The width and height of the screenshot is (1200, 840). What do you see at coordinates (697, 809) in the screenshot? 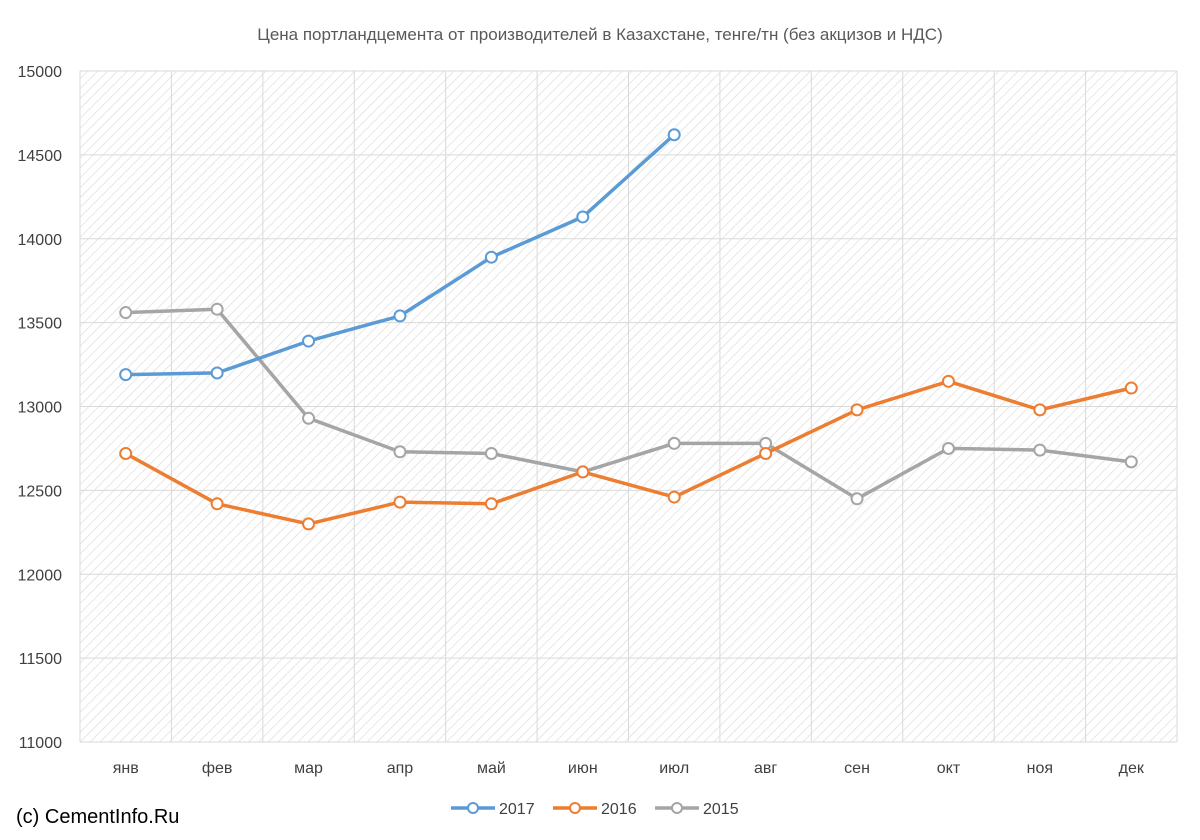
I see `legend-item-2015: 2015` at bounding box center [697, 809].